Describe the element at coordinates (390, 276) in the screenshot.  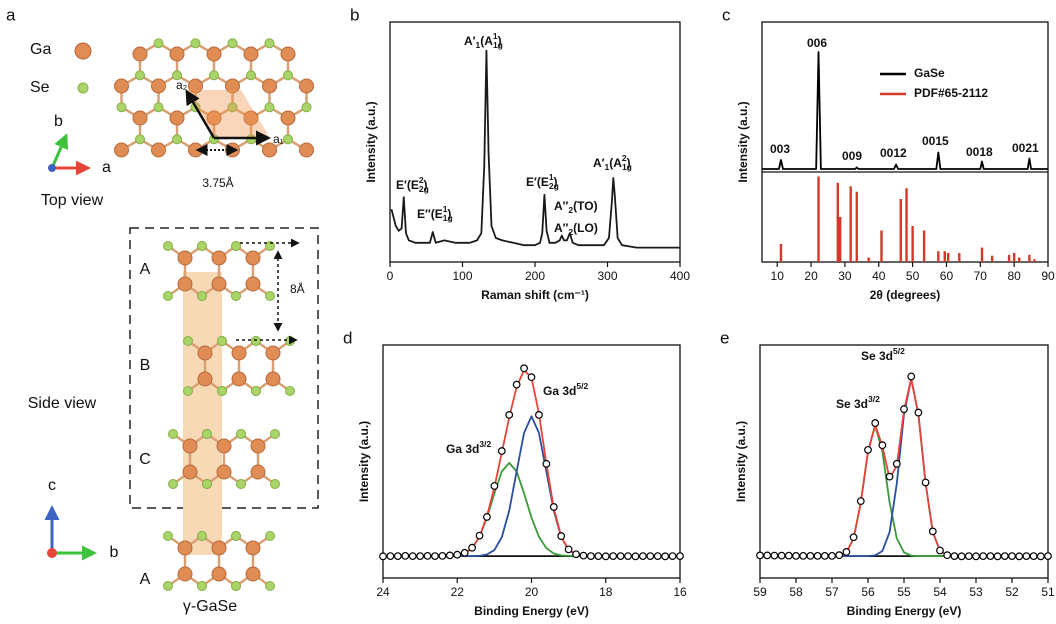
I see `x-tick-label: 0` at that location.